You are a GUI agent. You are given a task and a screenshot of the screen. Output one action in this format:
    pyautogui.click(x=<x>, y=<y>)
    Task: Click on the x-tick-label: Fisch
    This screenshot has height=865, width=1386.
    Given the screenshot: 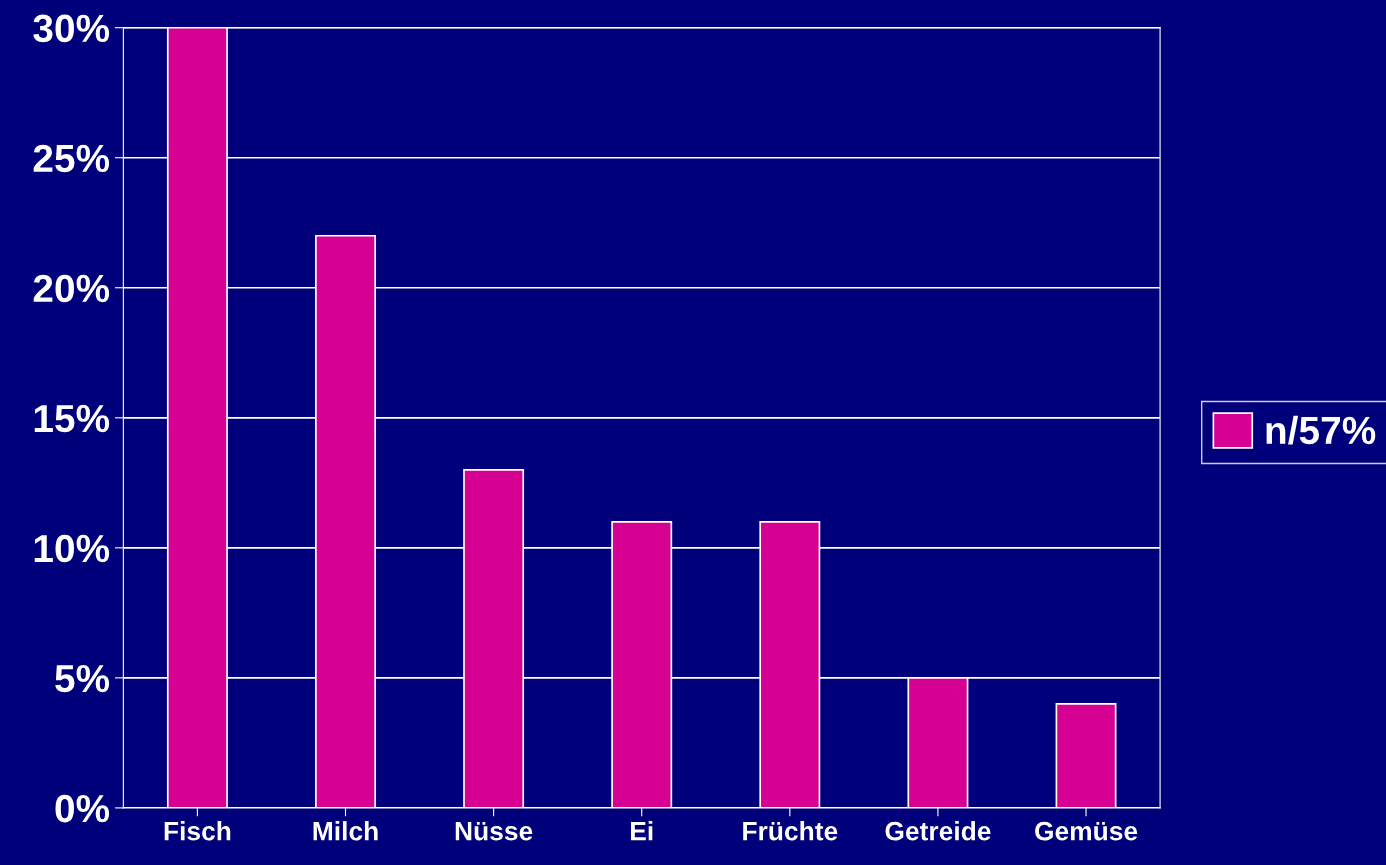 What is the action you would take?
    pyautogui.click(x=197, y=831)
    